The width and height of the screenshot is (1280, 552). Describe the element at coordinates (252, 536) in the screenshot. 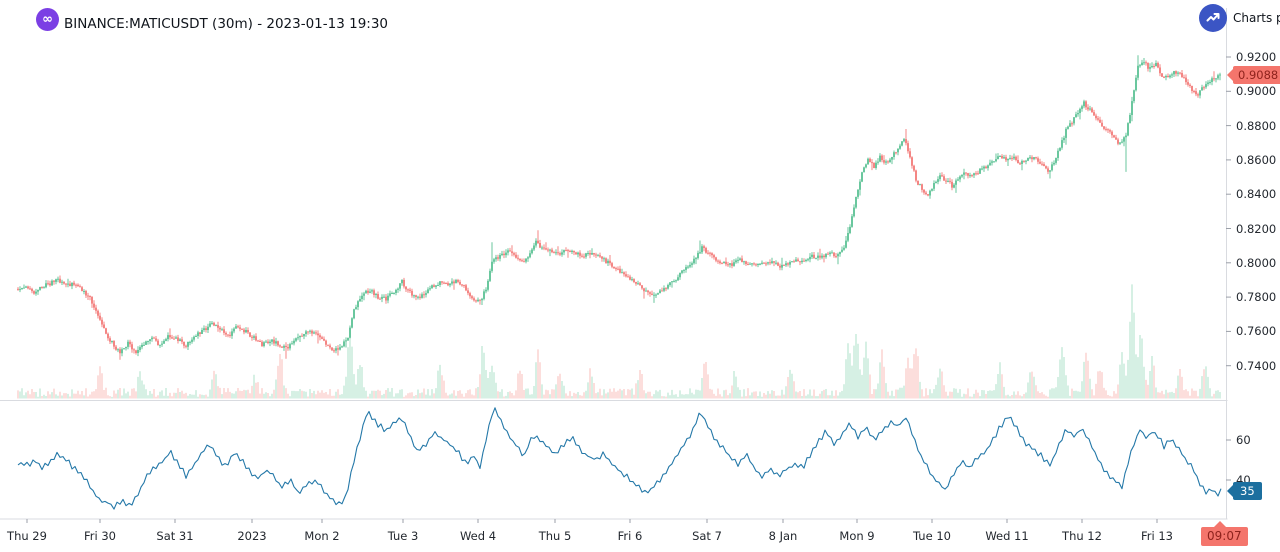

I see `time-axis-tick: 2023` at that location.